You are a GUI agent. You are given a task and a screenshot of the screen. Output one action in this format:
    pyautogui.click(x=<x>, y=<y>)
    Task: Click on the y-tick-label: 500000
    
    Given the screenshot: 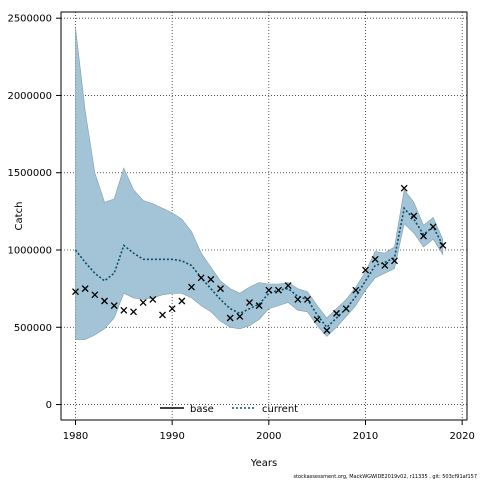 What is the action you would take?
    pyautogui.click(x=33, y=328)
    